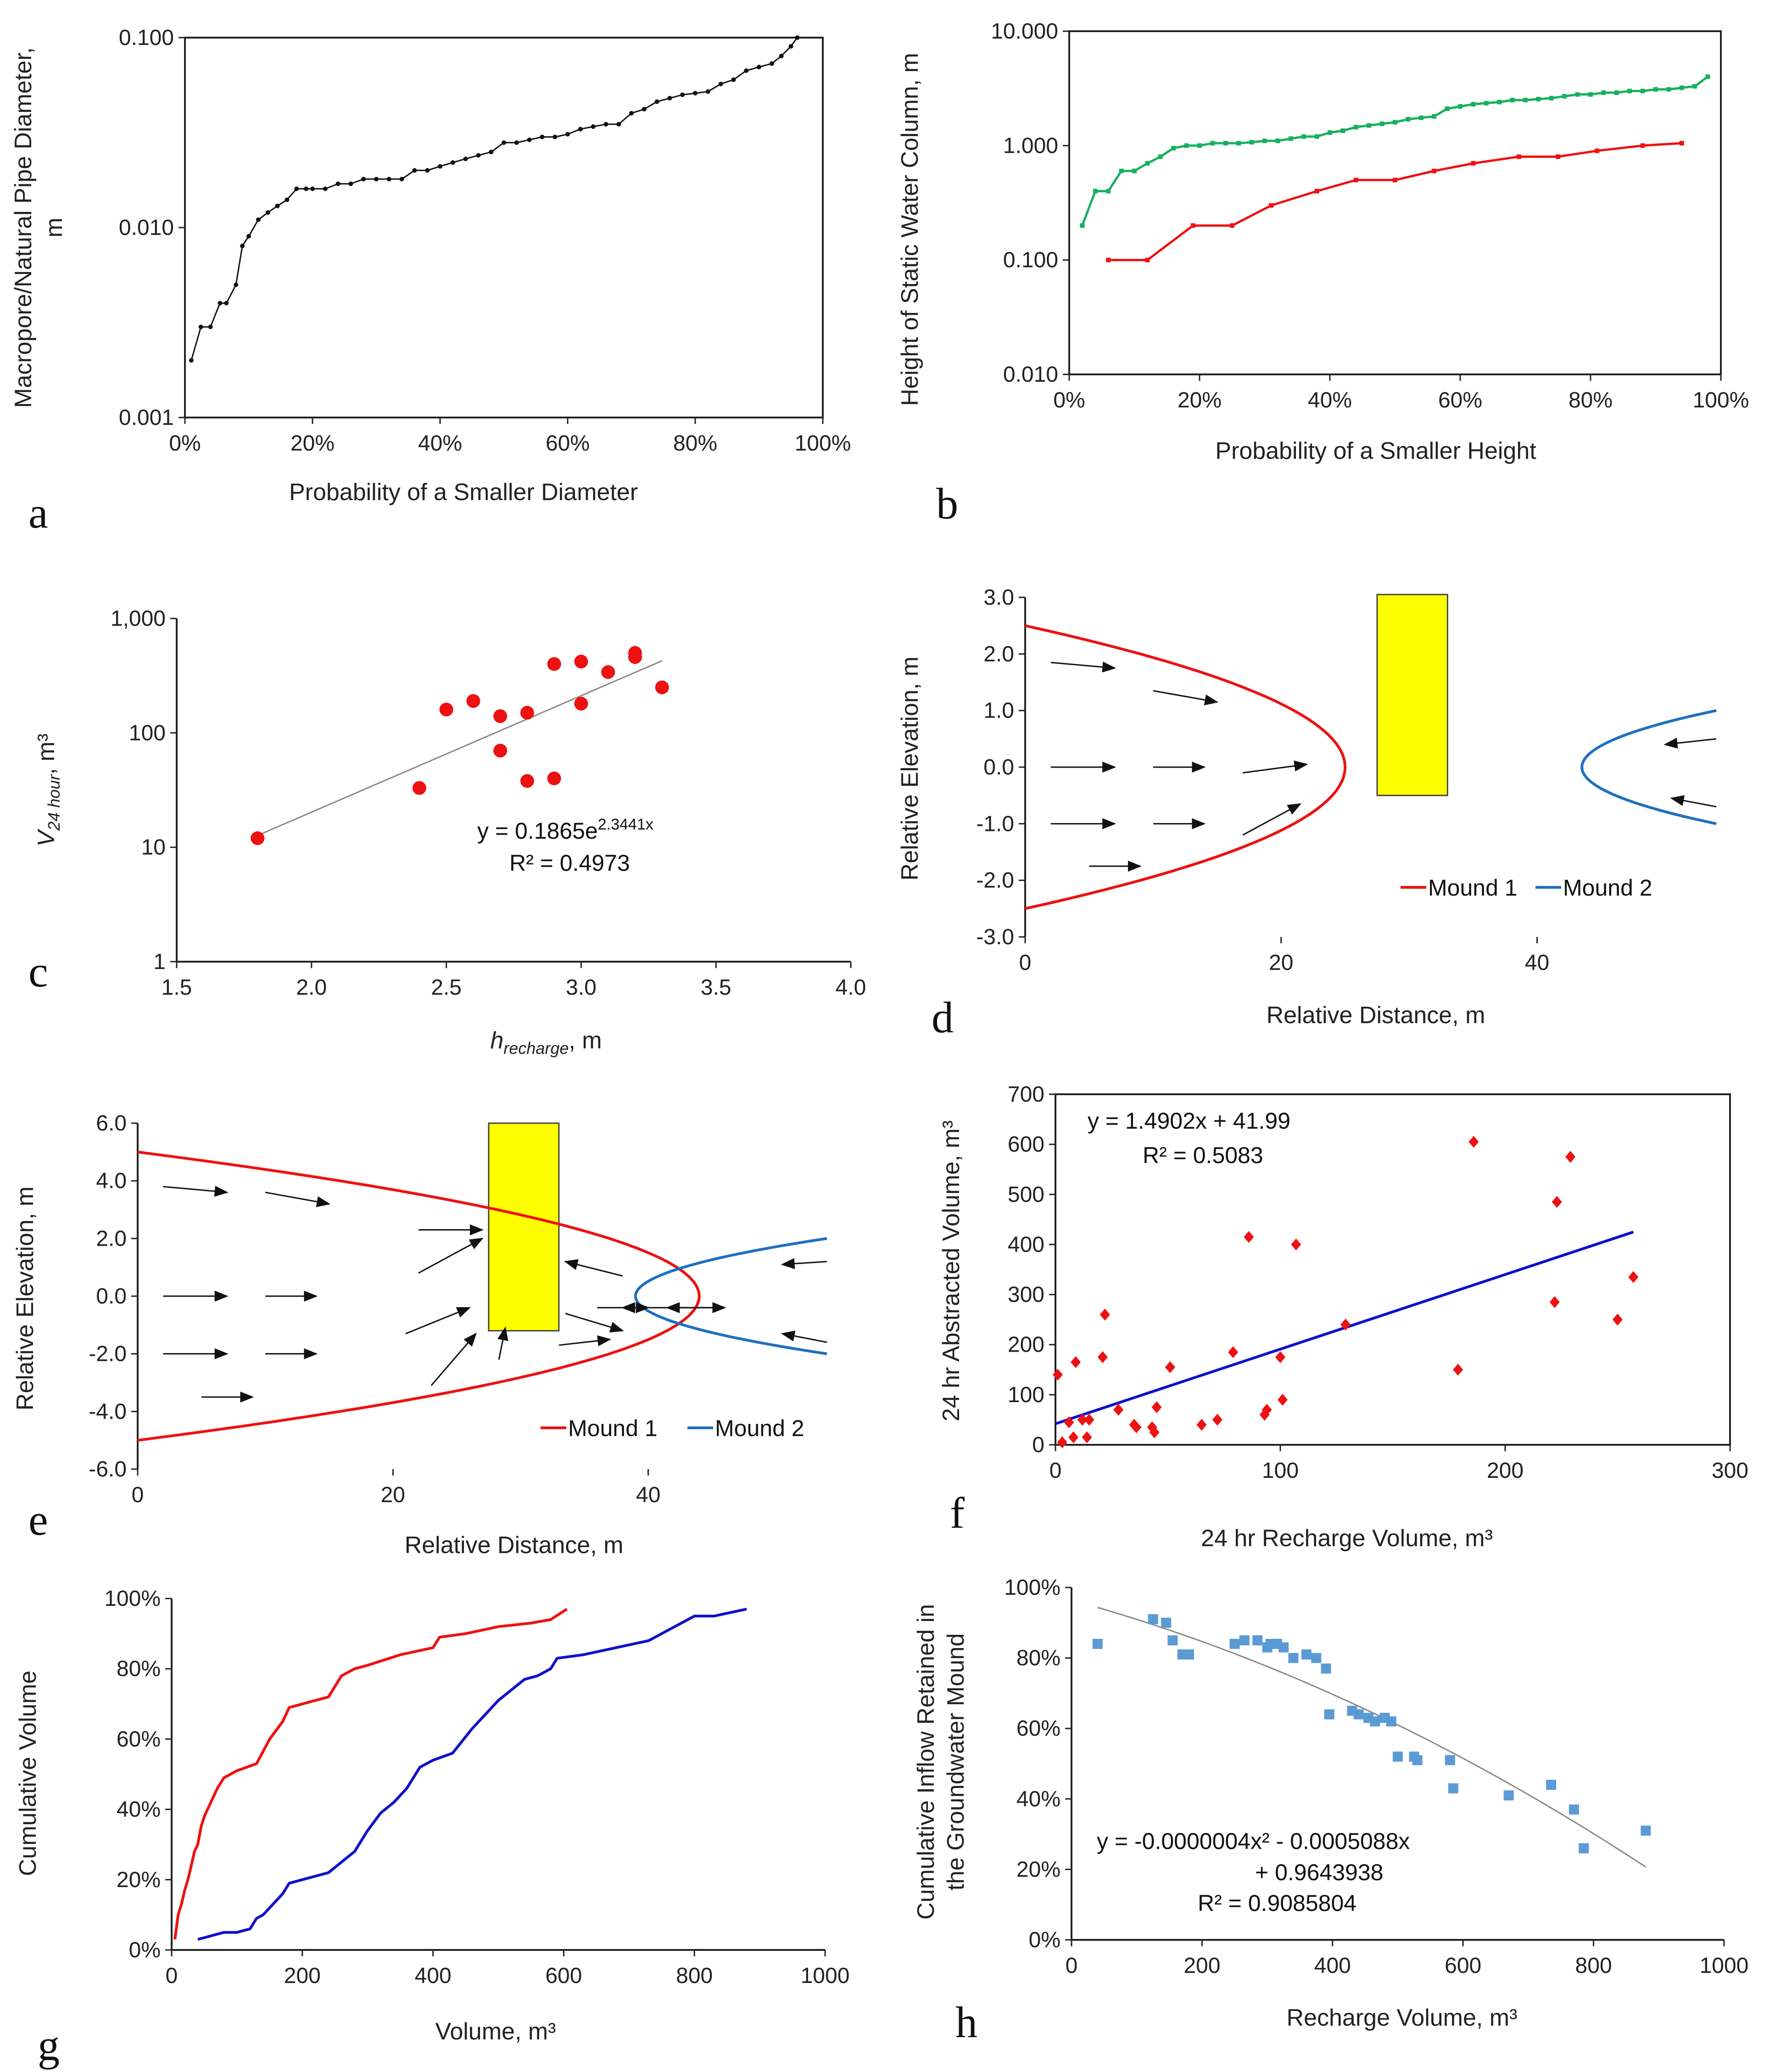  I want to click on y-ticks-f: 0 100 200 300 400 500 600 700, so click(1031, 1269).